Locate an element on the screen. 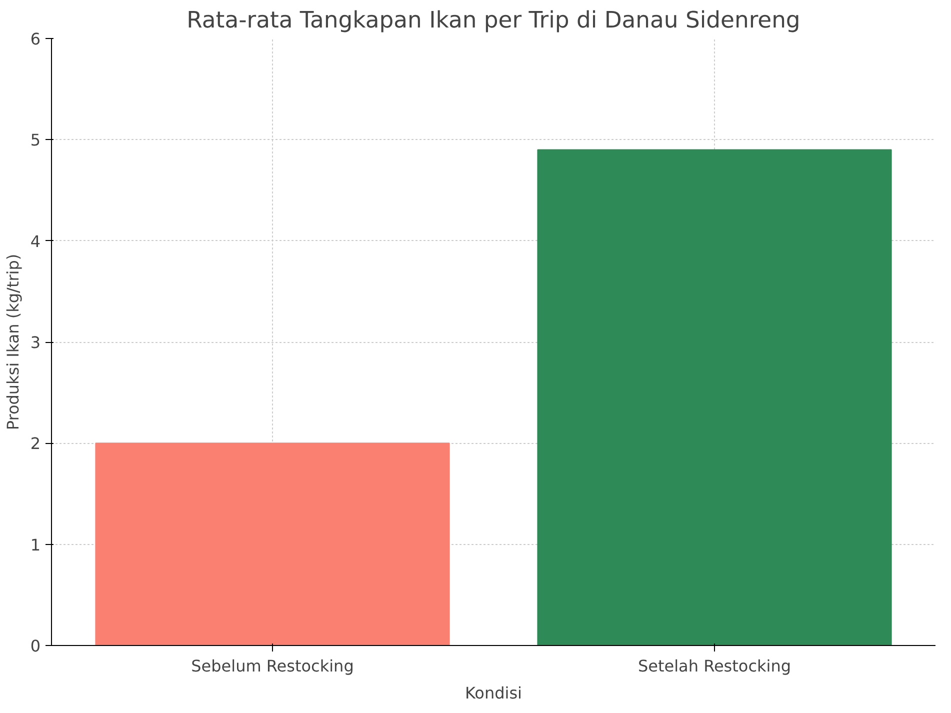  x-tick-label: Sebelum Restocking is located at coordinates (272, 666).